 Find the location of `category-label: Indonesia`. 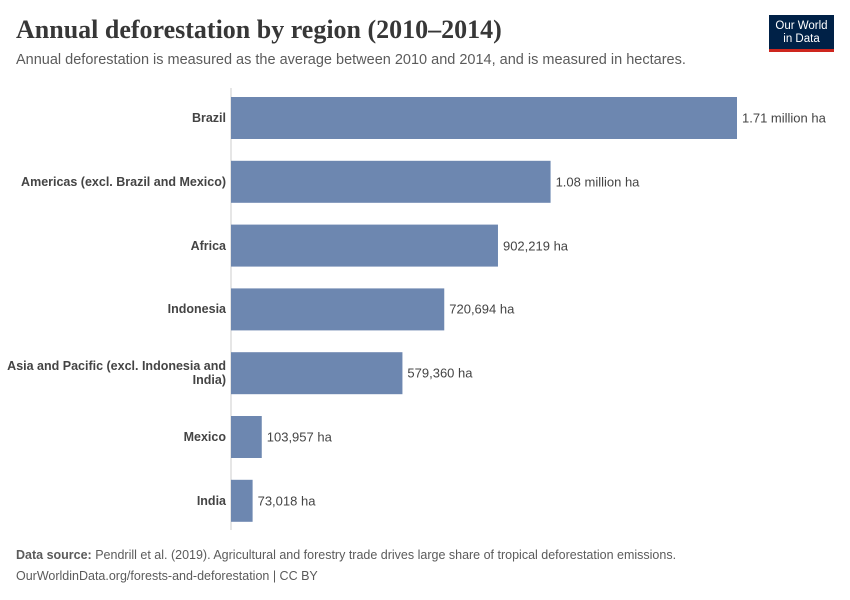

category-label: Indonesia is located at coordinates (196, 309).